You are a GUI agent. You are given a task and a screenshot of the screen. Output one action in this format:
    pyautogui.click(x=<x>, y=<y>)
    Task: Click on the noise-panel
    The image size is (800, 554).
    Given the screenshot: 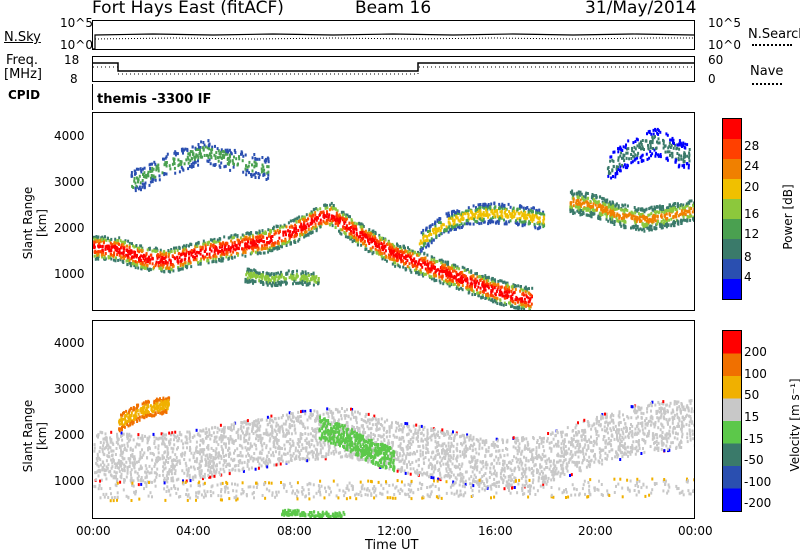 What is the action you would take?
    pyautogui.click(x=393, y=35)
    